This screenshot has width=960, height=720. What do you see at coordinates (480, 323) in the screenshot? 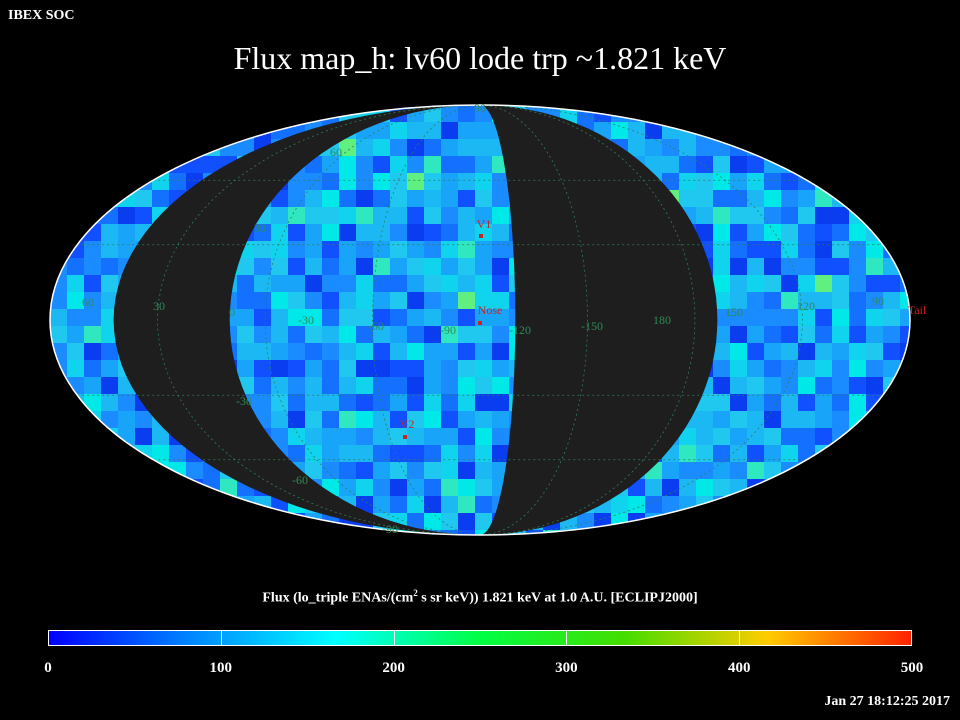
I see `marker-dot-nose` at bounding box center [480, 323].